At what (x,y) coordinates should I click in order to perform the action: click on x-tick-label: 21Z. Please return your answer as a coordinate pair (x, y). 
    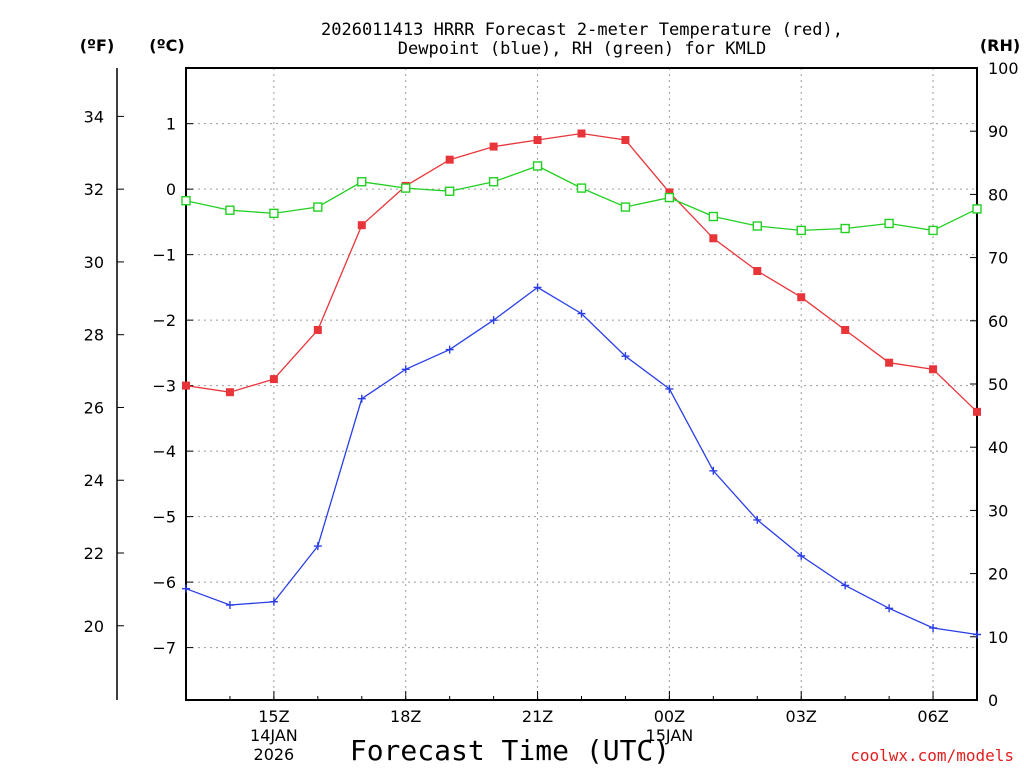
    Looking at the image, I should click on (537, 716).